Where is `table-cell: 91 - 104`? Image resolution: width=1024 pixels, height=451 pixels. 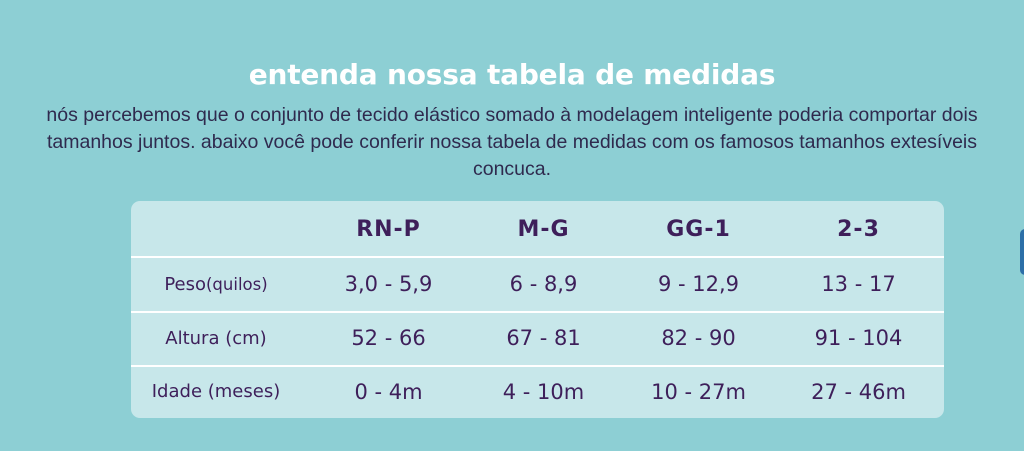
table-cell: 91 - 104 is located at coordinates (858, 338).